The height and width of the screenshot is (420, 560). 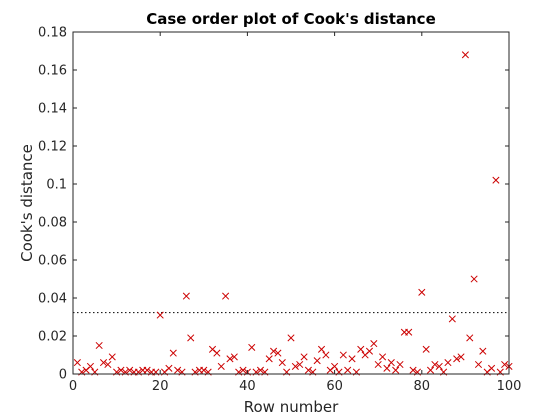 I want to click on x-tick-label: 80, so click(x=422, y=386).